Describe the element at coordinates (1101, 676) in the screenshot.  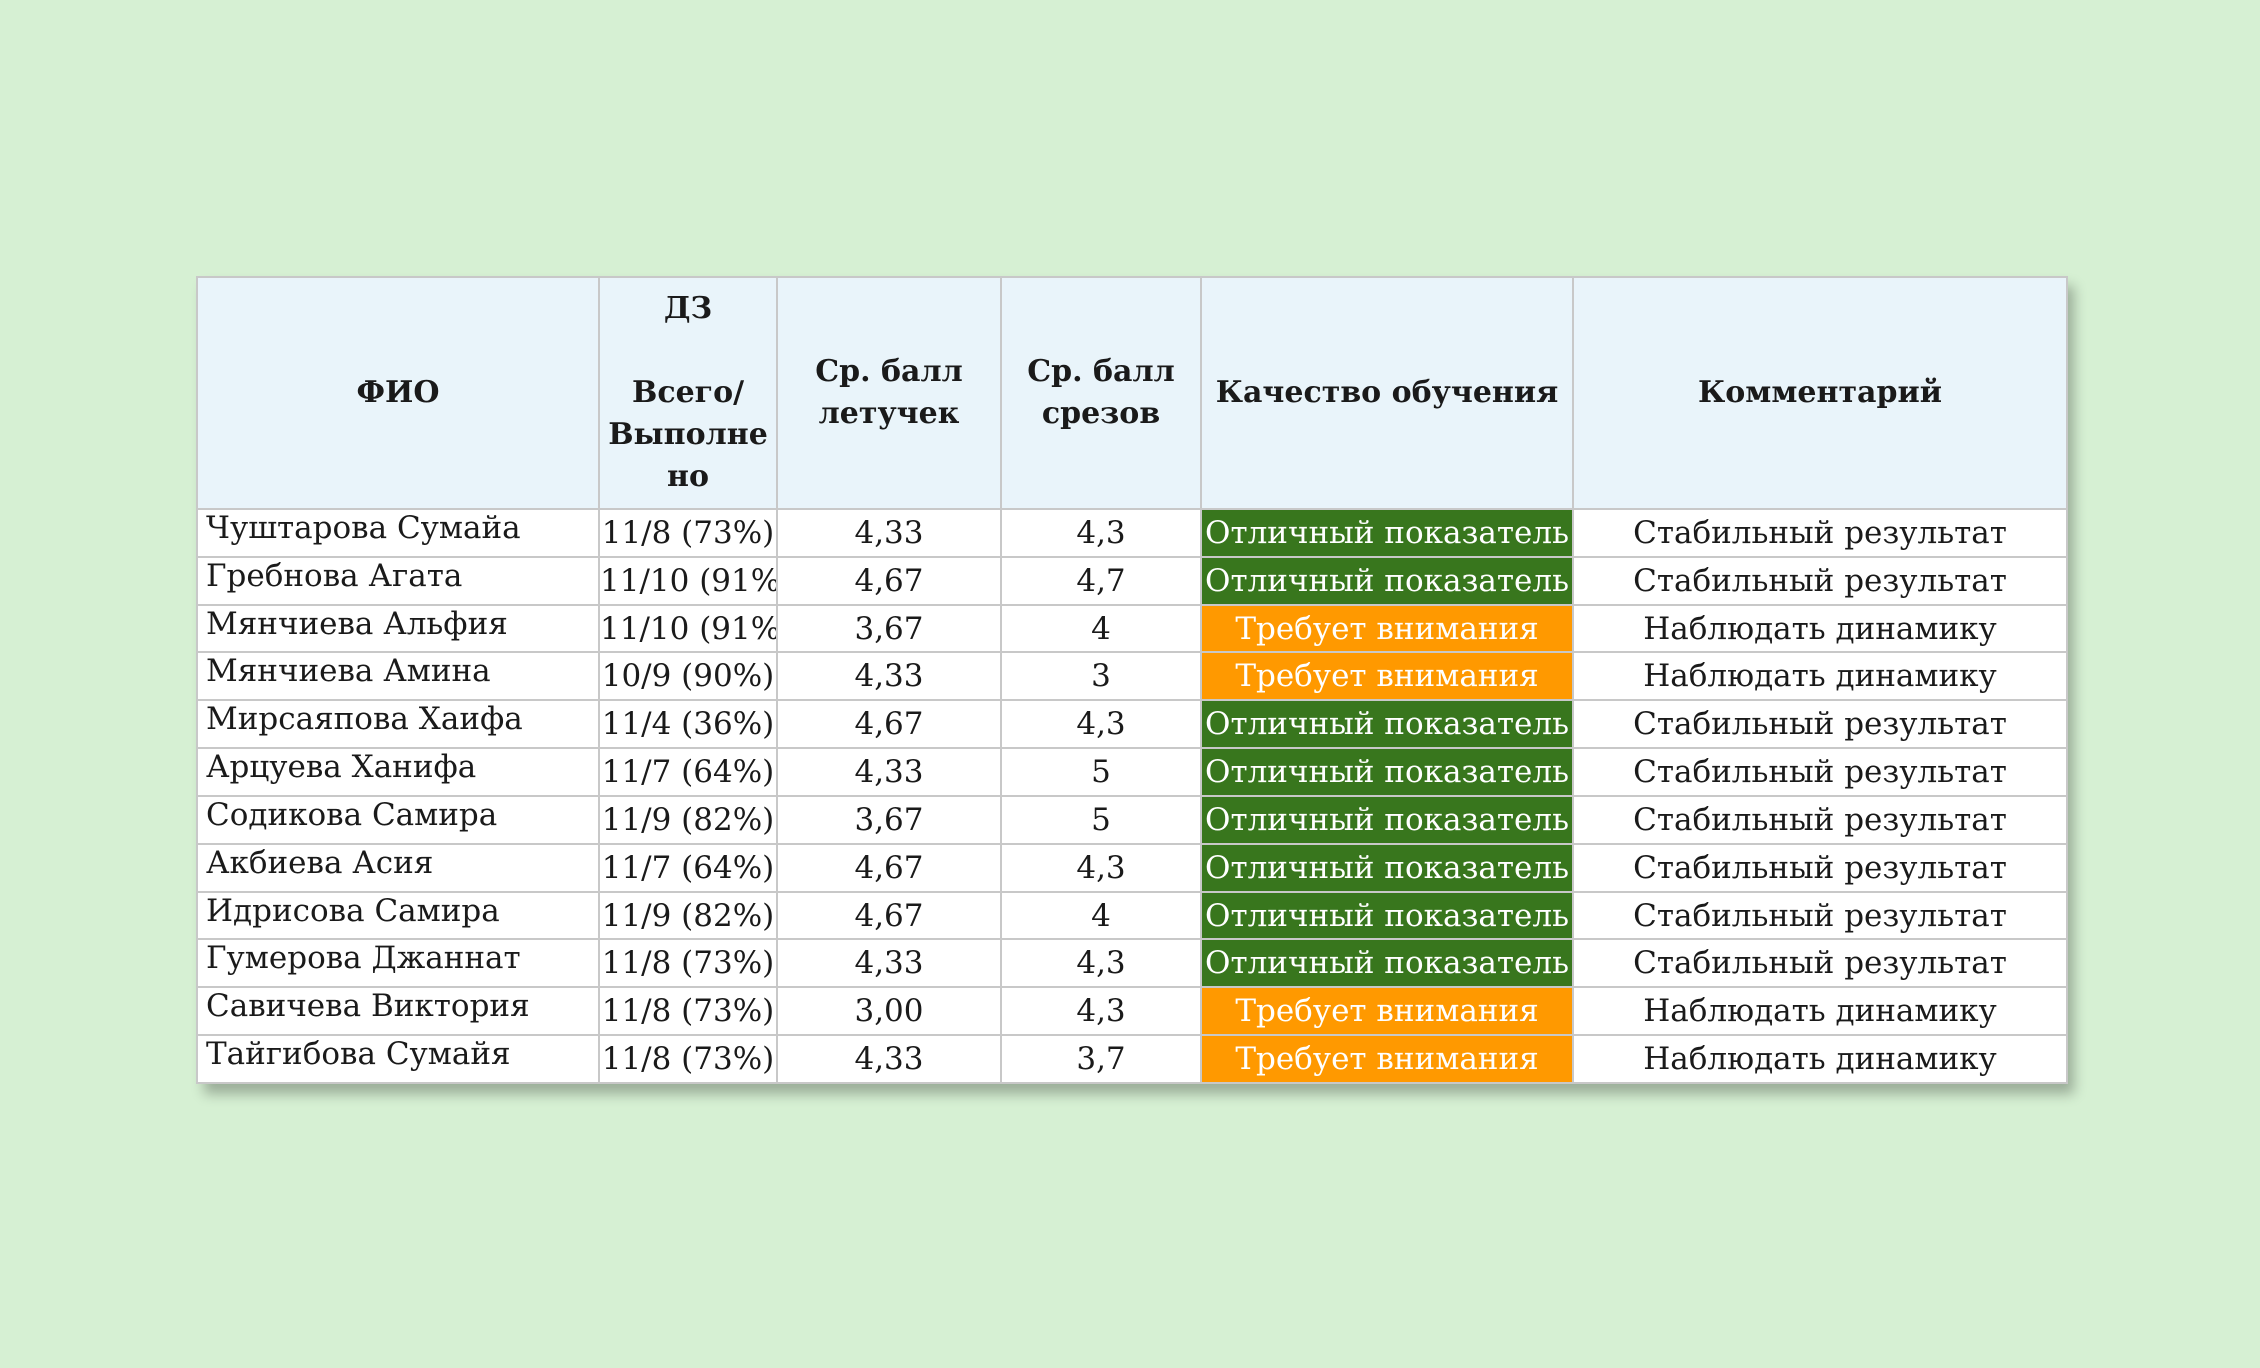
I see `cell-test-average: 3` at that location.